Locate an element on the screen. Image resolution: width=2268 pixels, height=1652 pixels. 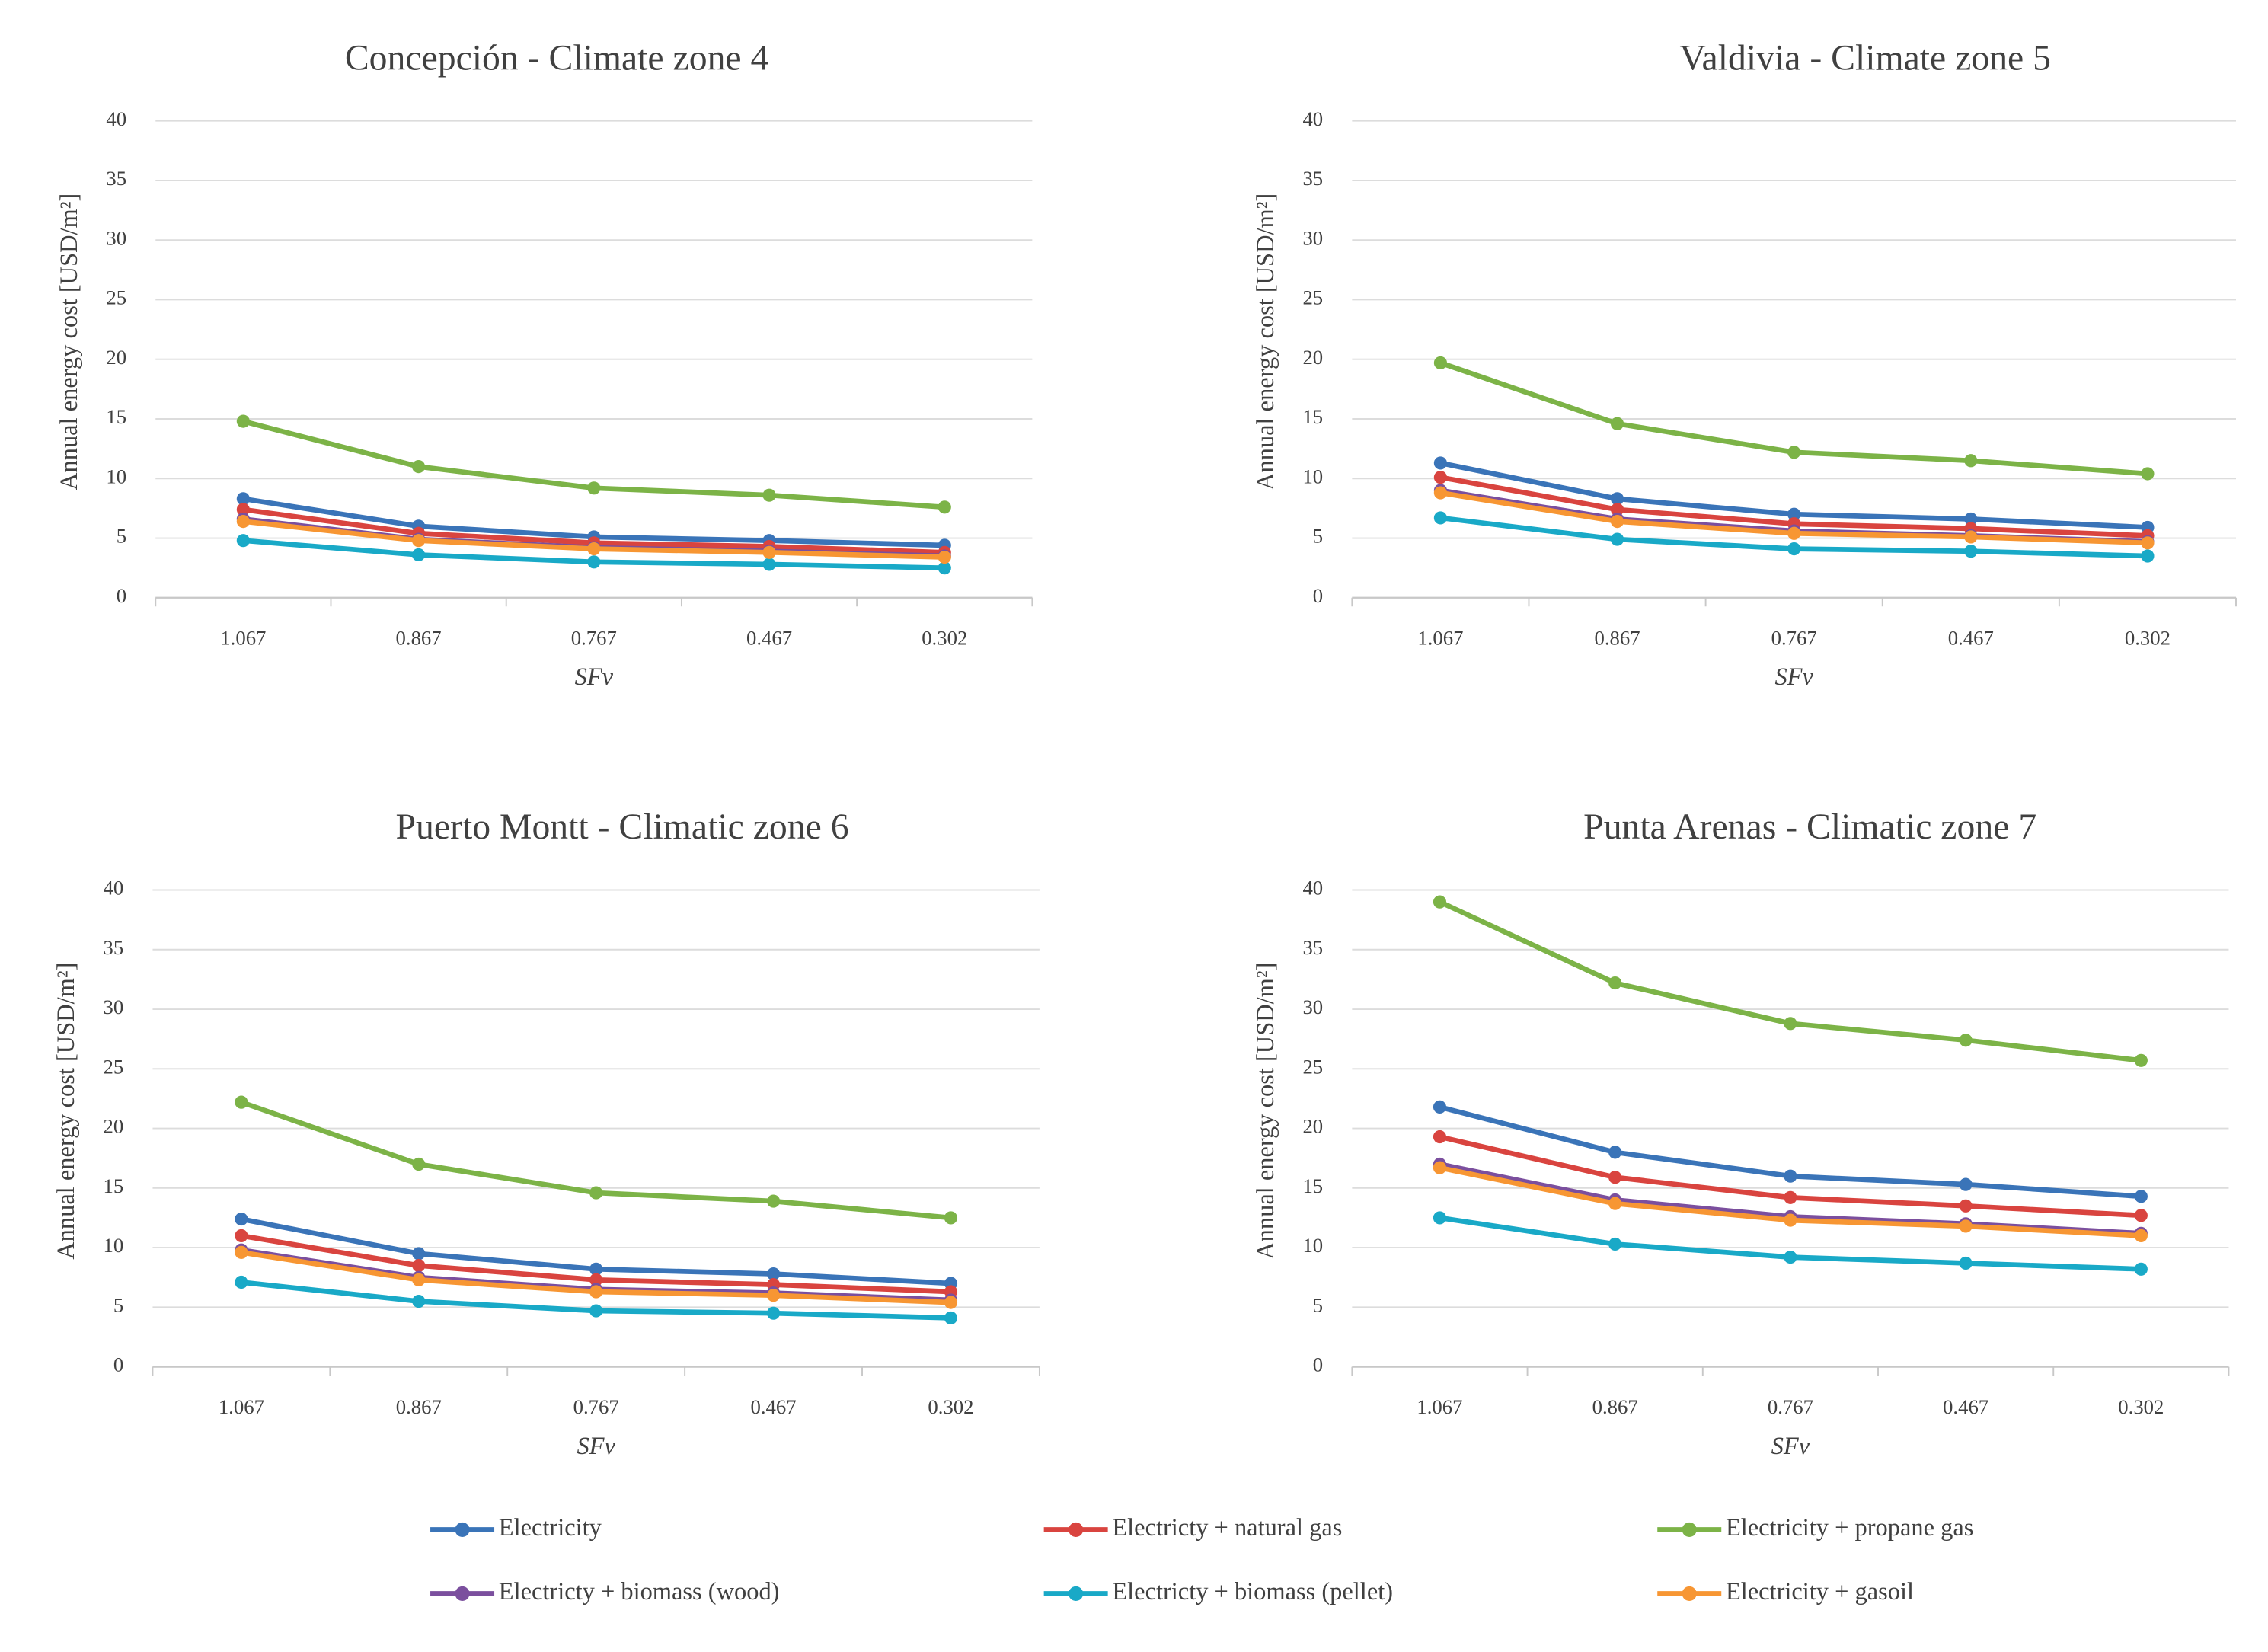
legend-label: Electricty + natural gas is located at coordinates (1227, 1528).